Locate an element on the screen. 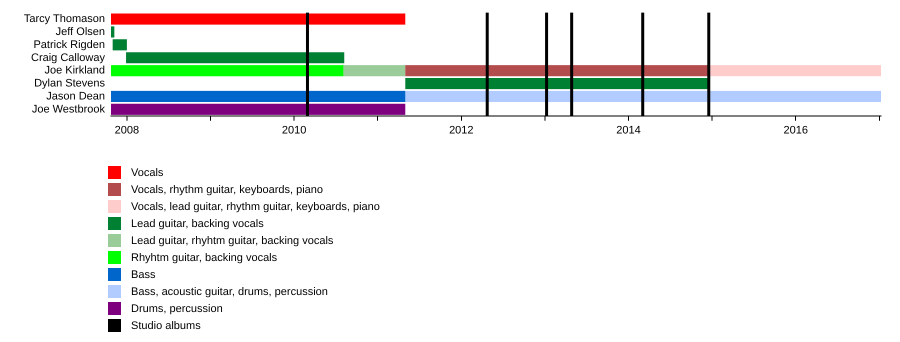 The height and width of the screenshot is (342, 900). y-tick-label: Craig Calloway is located at coordinates (68, 58).